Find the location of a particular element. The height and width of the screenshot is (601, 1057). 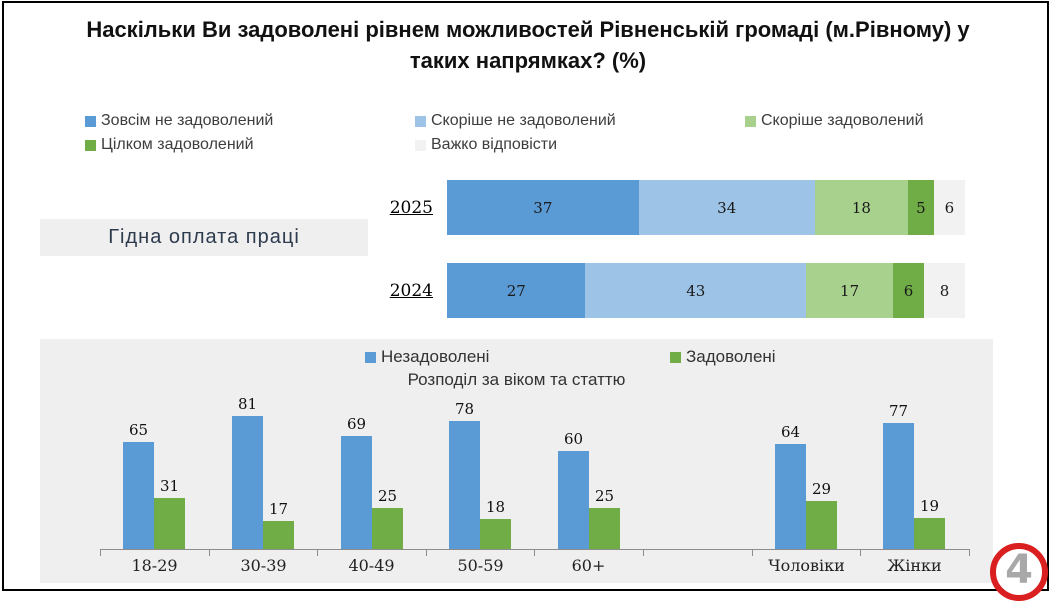

bar-segment: 5 is located at coordinates (921, 207).